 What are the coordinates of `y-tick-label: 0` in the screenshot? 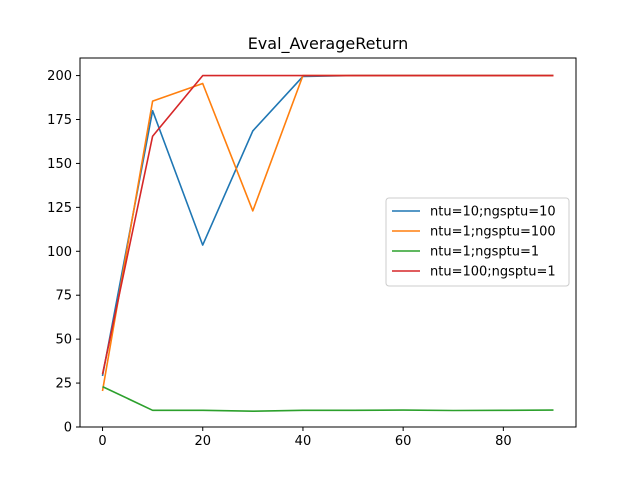 It's located at (68, 428).